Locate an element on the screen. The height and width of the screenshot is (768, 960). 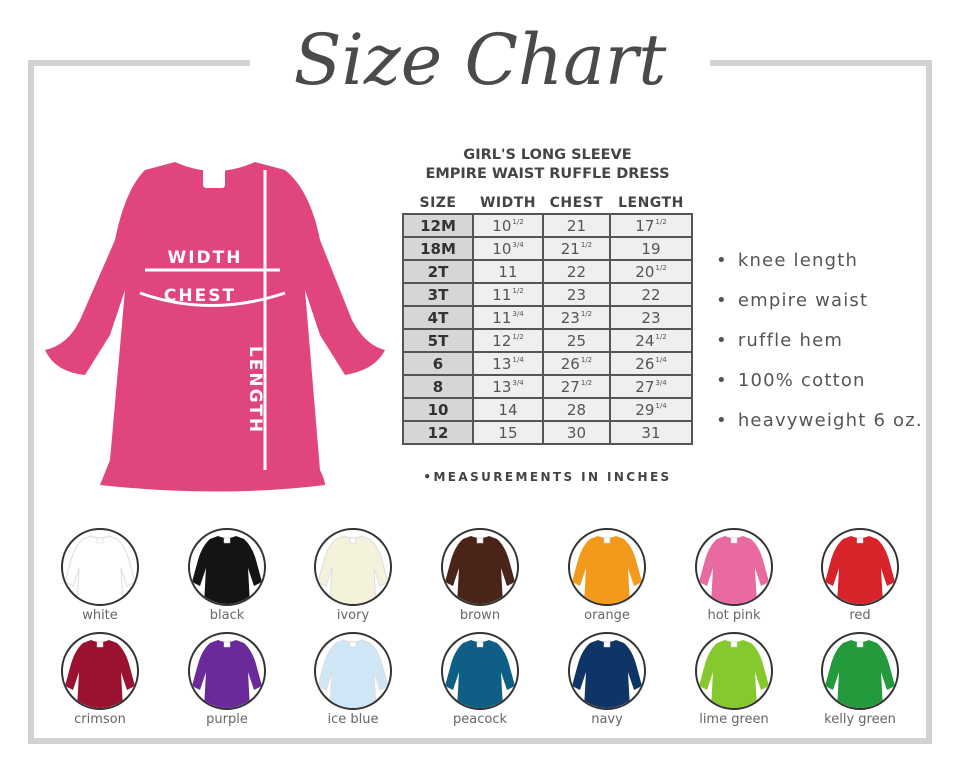
size-cell: 12 is located at coordinates (438, 432).